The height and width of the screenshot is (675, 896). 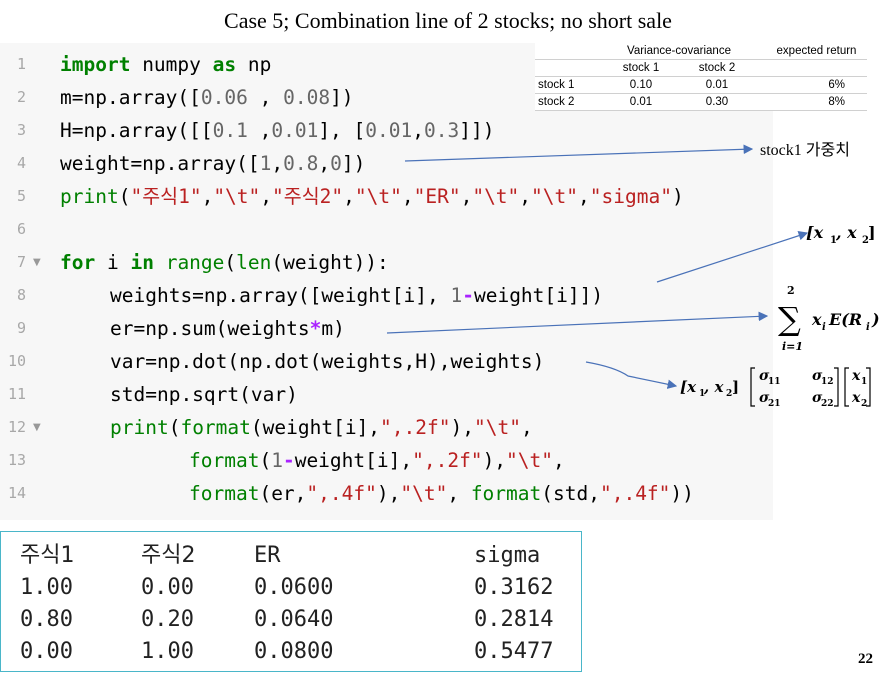 I want to click on output-cell: 0.80, so click(x=46, y=619).